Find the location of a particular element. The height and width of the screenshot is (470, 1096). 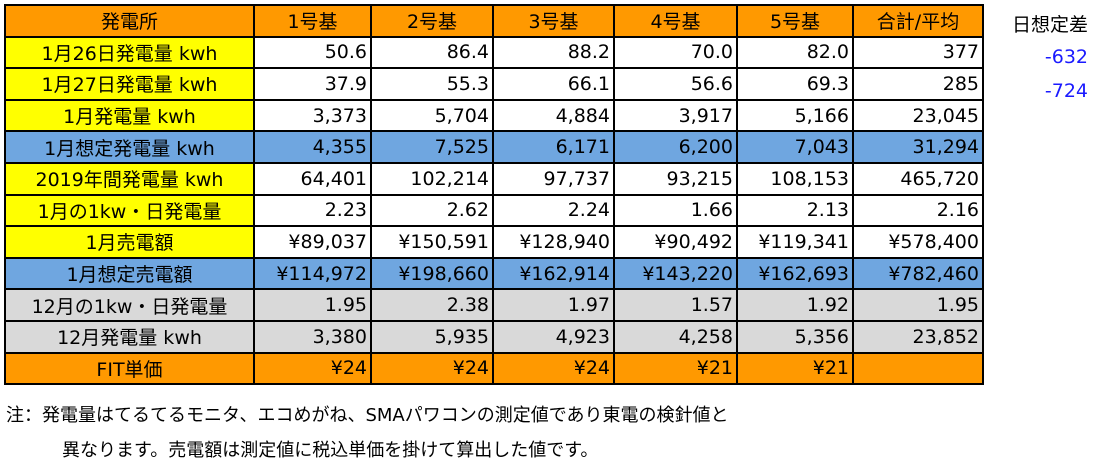

value-cell: 4,258 is located at coordinates (675, 336).